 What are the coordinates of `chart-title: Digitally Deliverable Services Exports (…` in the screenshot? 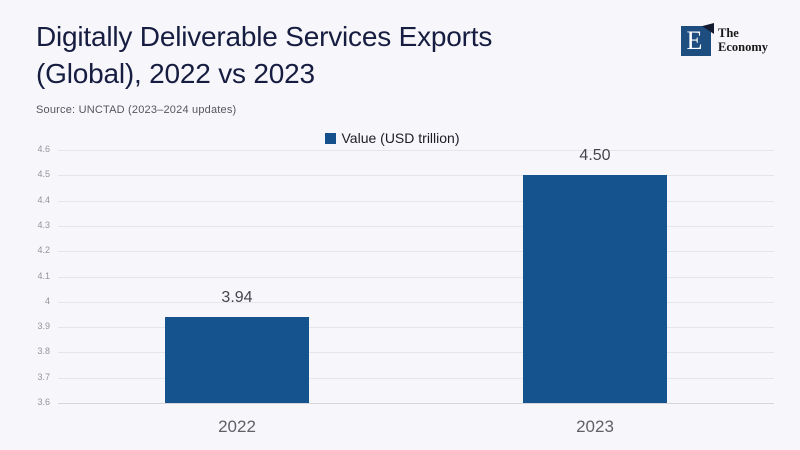 It's located at (264, 55).